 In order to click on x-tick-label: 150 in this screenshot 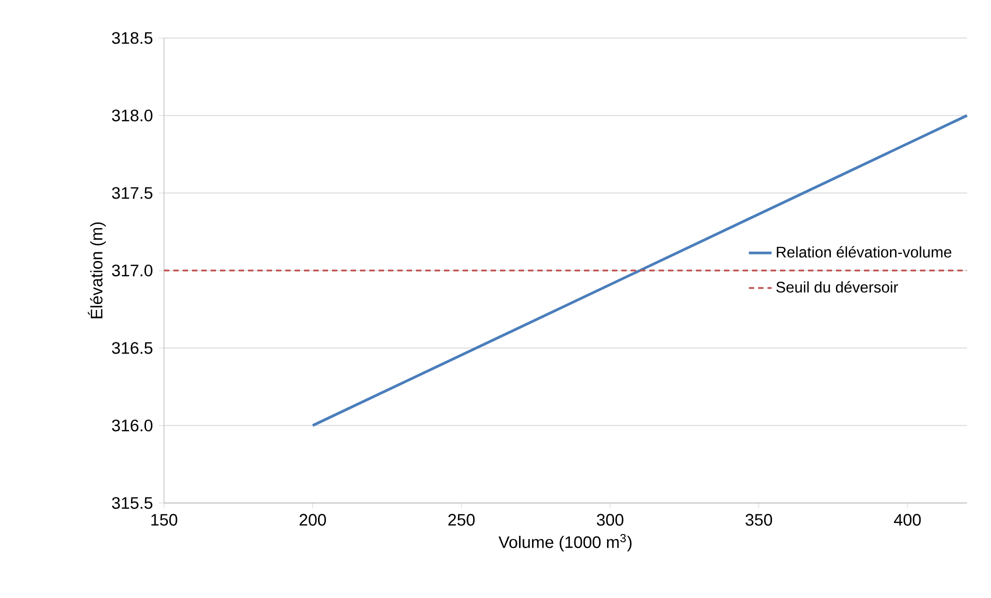, I will do `click(164, 520)`.